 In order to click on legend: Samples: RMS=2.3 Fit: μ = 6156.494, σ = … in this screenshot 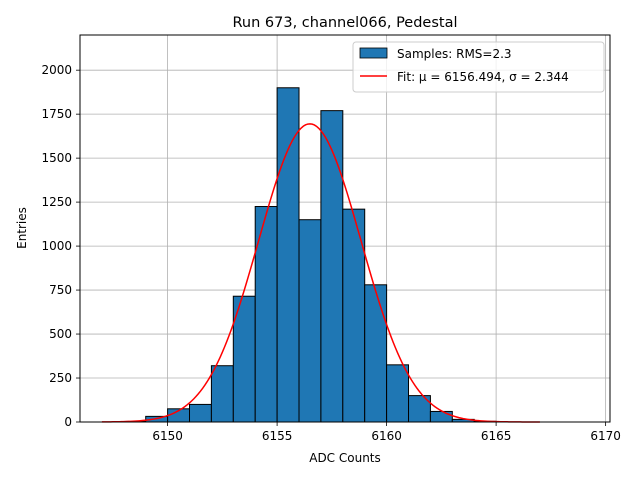, I will do `click(478, 67)`.